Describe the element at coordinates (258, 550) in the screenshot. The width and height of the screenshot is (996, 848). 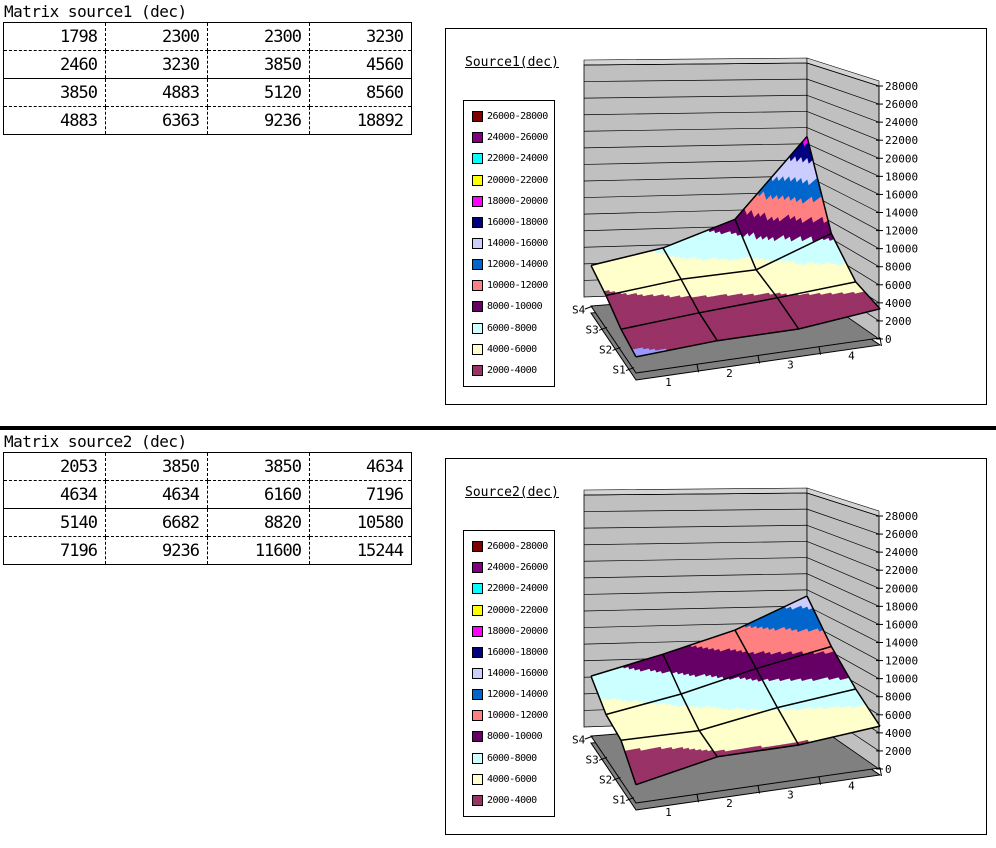
I see `matrix-cell: 11600` at that location.